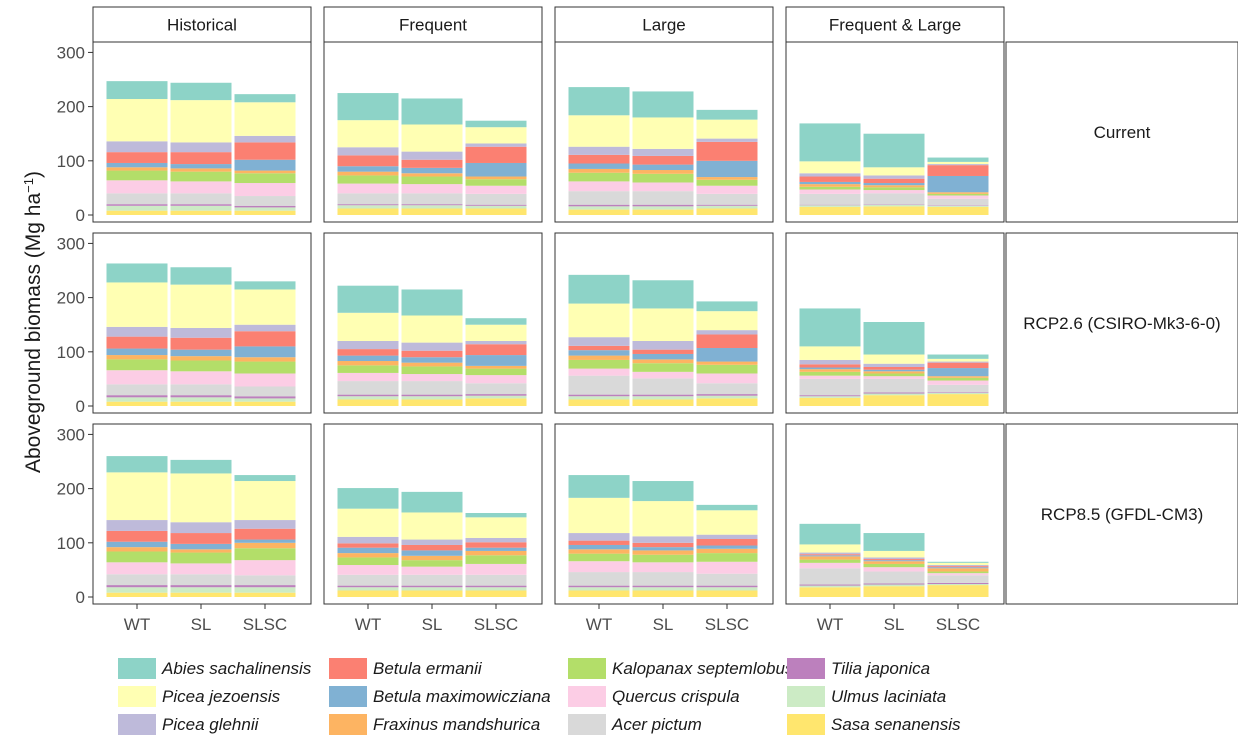 The width and height of the screenshot is (1238, 744). What do you see at coordinates (462, 696) in the screenshot?
I see `legend-label: Betula maximowicziana` at bounding box center [462, 696].